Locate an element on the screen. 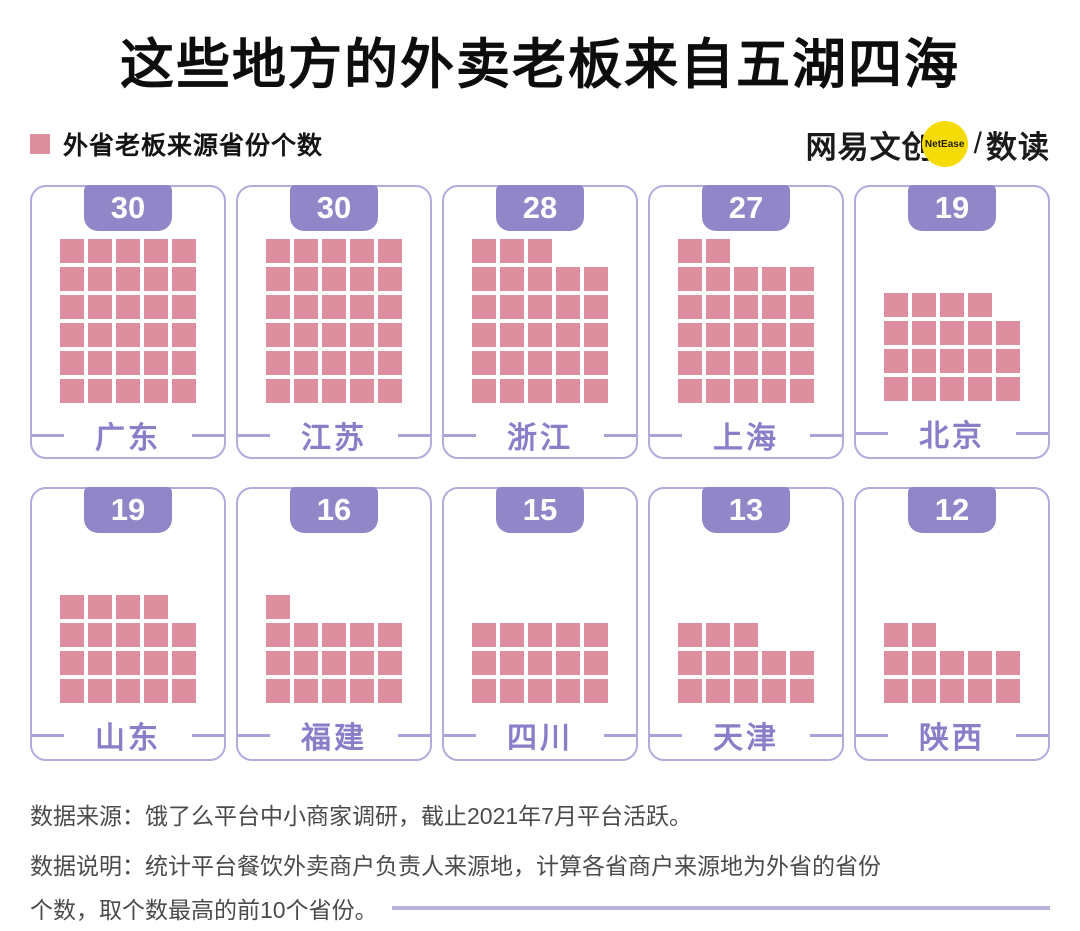  province-card: 16 福建 is located at coordinates (334, 624).